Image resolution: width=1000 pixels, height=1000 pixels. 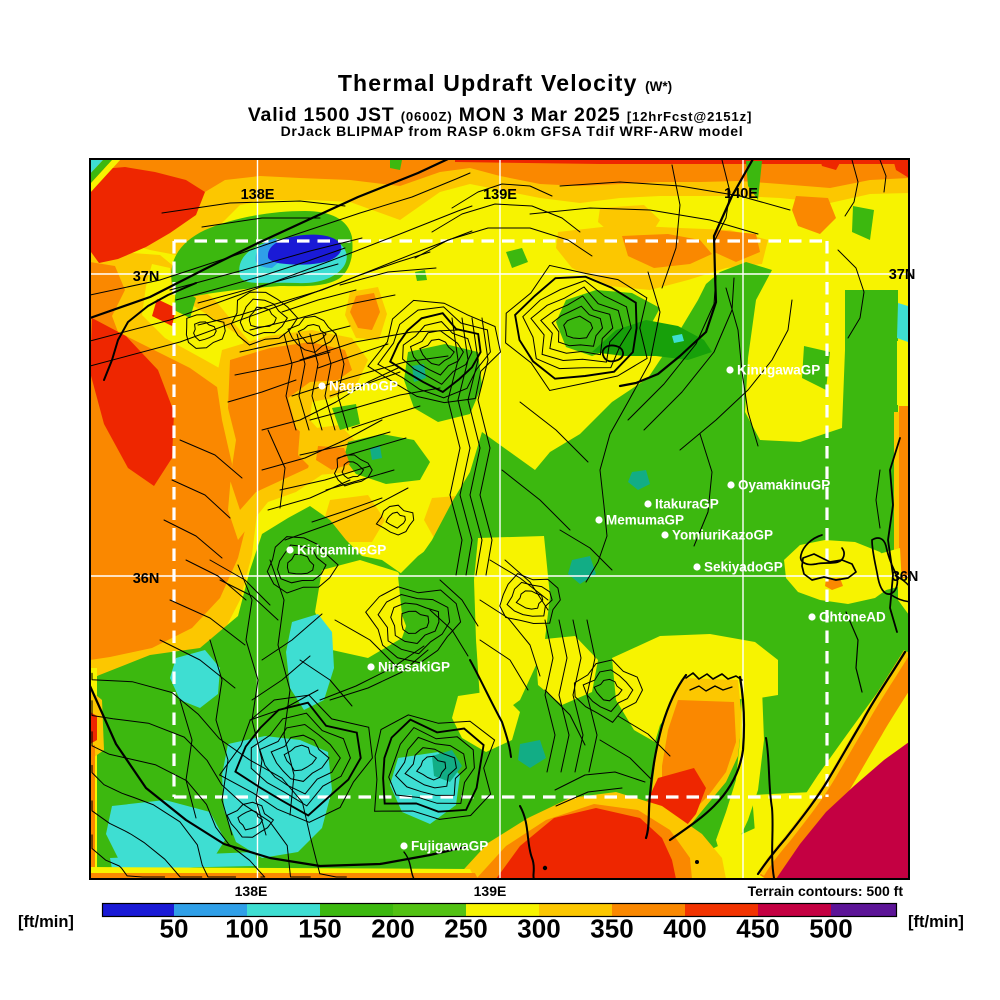 What do you see at coordinates (757, 929) in the screenshot?
I see `svg-text: 450` at bounding box center [757, 929].